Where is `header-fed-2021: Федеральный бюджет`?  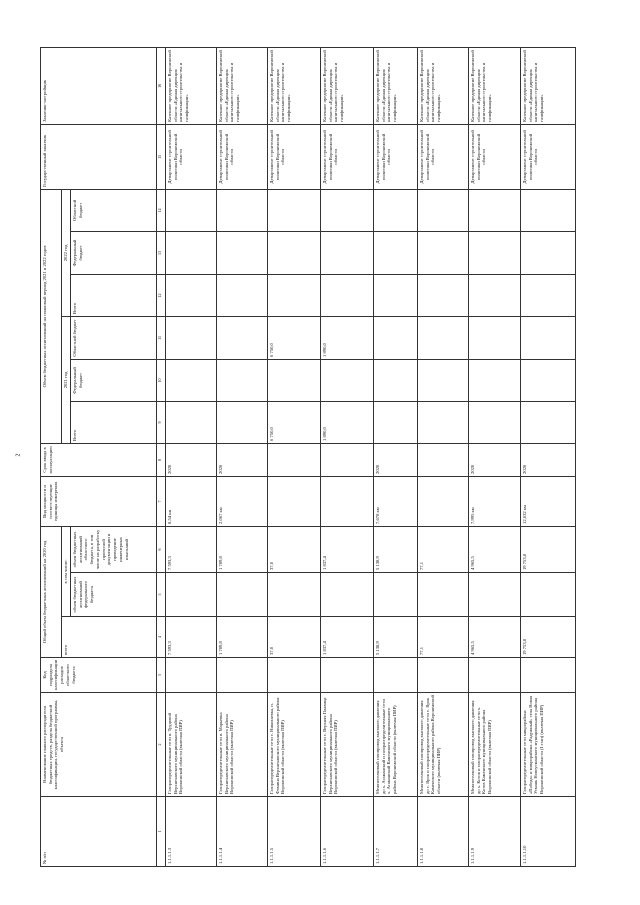
header-fed-2021: Федеральный бюджет is located at coordinates (113, 380).